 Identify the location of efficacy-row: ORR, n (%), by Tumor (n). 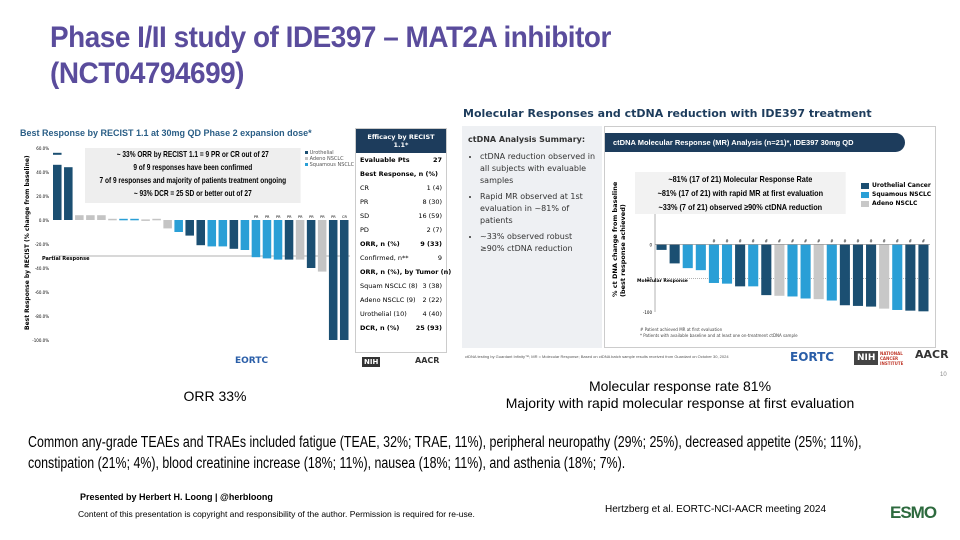
(403, 272).